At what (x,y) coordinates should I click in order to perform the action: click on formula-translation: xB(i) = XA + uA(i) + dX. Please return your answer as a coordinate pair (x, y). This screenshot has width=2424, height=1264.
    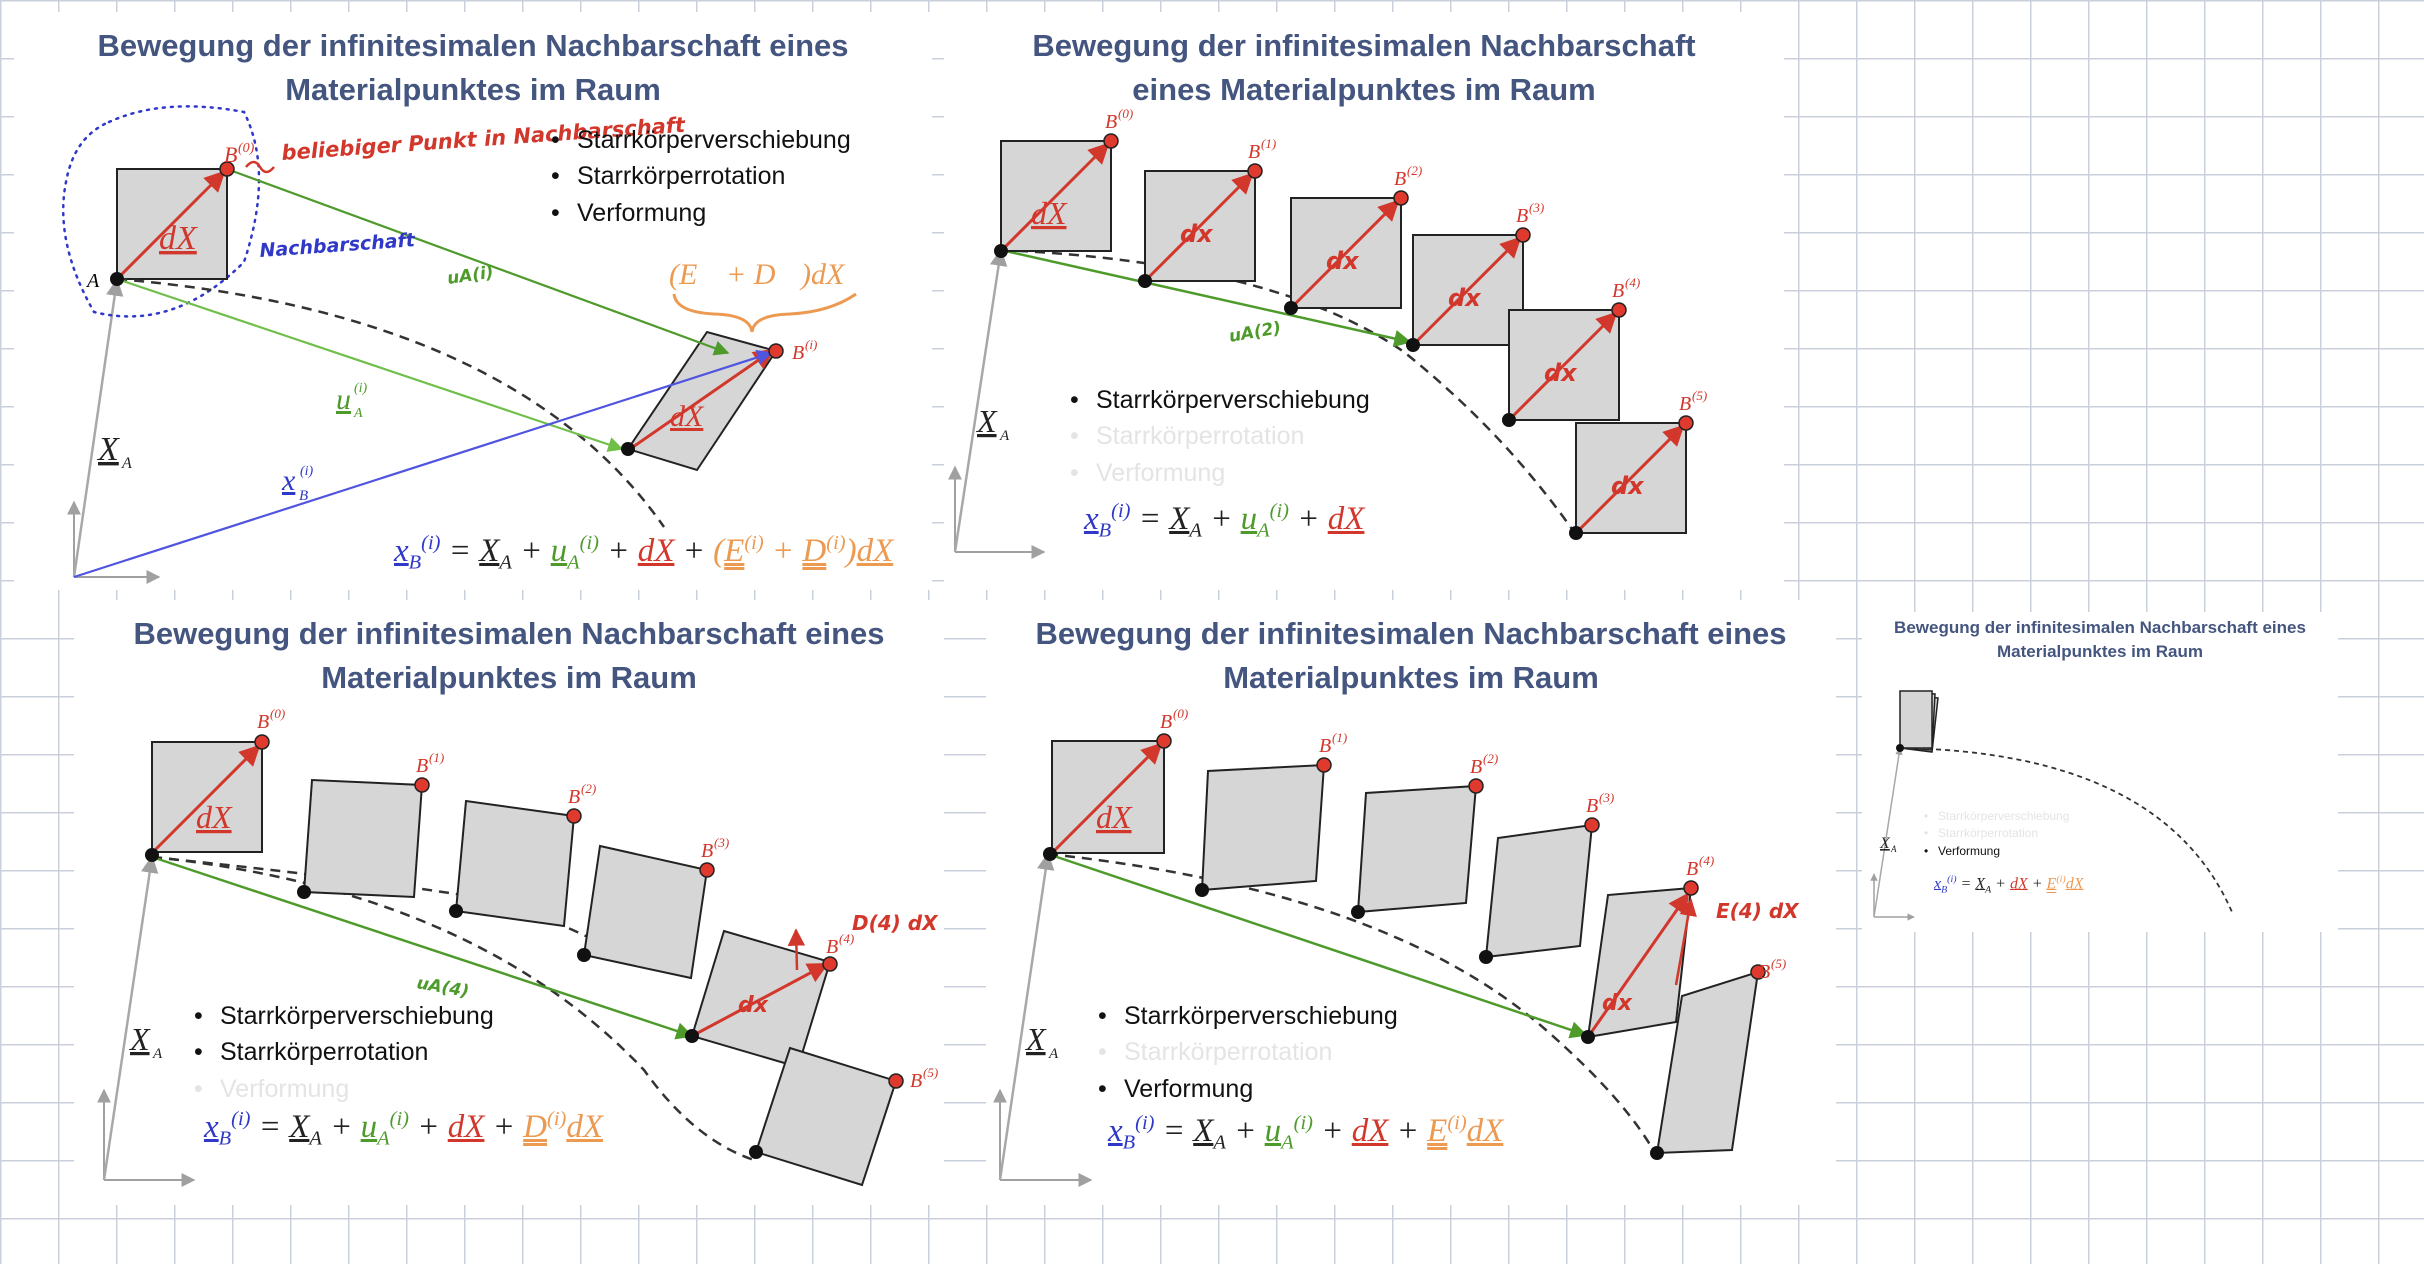
    Looking at the image, I should click on (1224, 521).